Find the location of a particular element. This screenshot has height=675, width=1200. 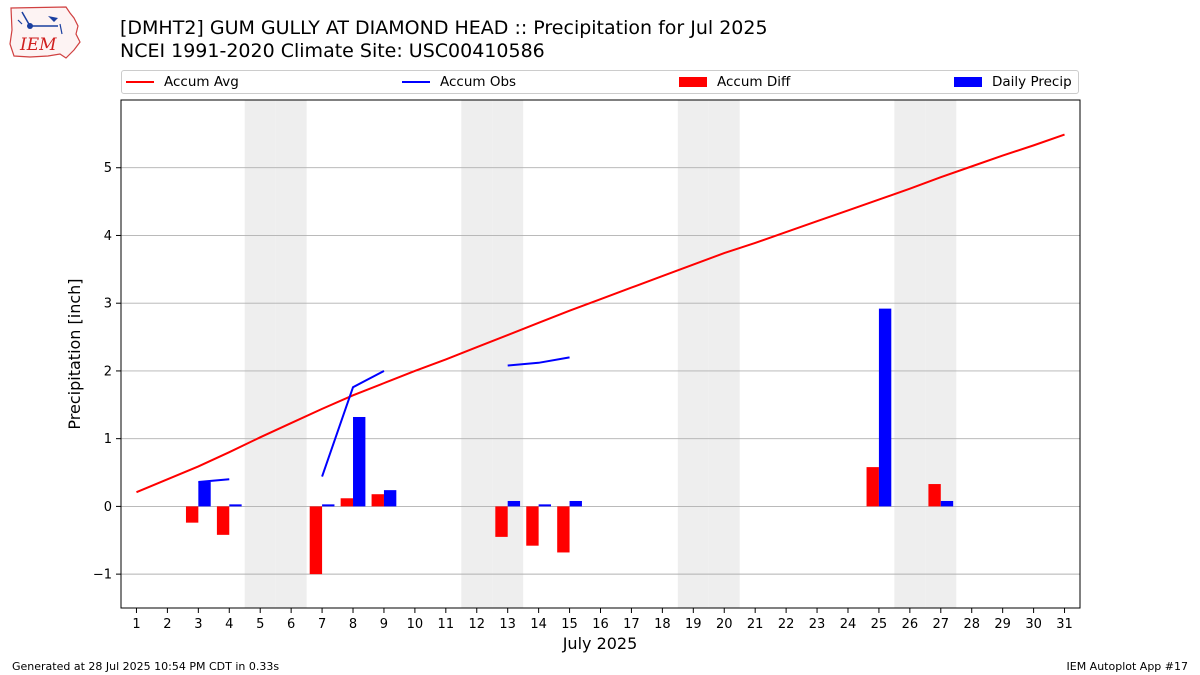

y-axis-label: Precipitation [inch] is located at coordinates (74, 353).